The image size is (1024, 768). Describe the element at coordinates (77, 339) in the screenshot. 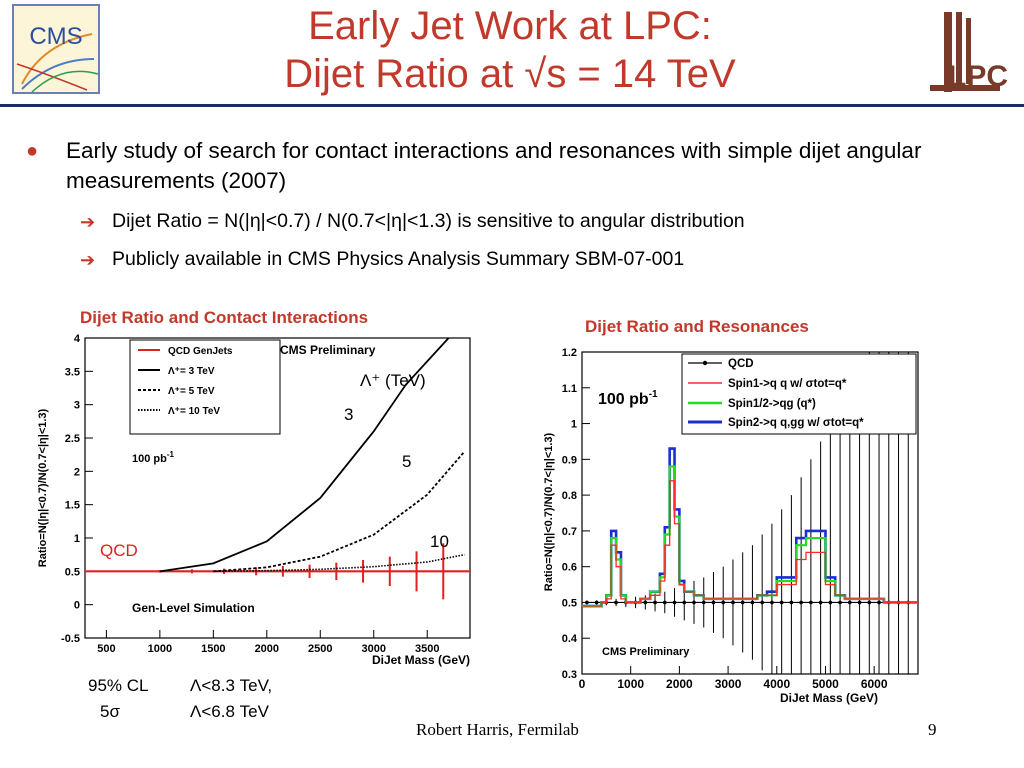

I see `left-y-tick-label: 4` at that location.